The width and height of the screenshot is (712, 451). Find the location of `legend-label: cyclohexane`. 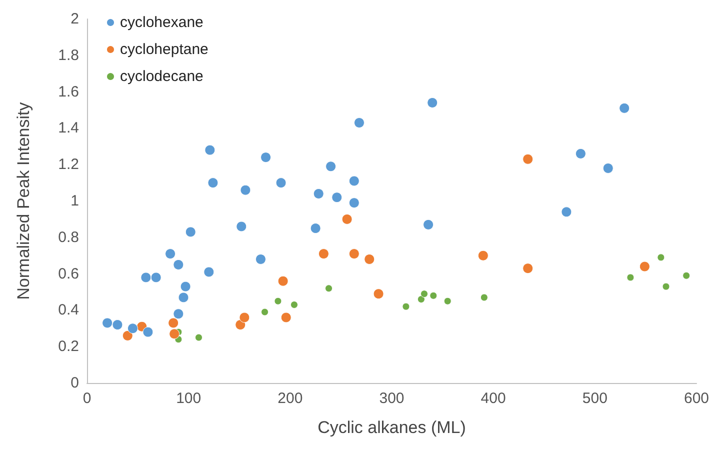

legend-label: cyclohexane is located at coordinates (162, 22).